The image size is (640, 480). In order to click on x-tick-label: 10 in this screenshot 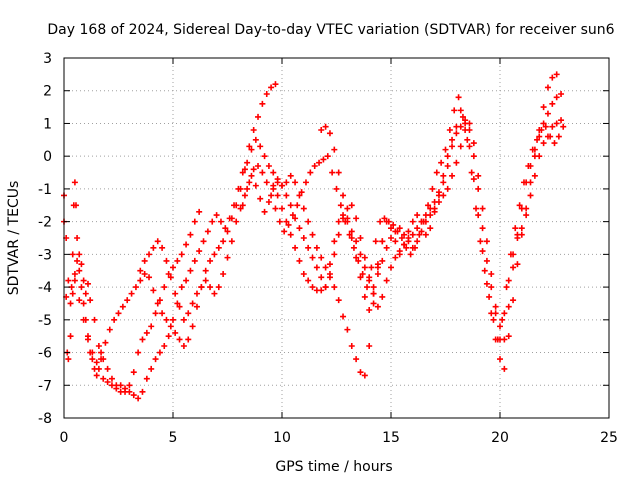, I will do `click(282, 438)`.